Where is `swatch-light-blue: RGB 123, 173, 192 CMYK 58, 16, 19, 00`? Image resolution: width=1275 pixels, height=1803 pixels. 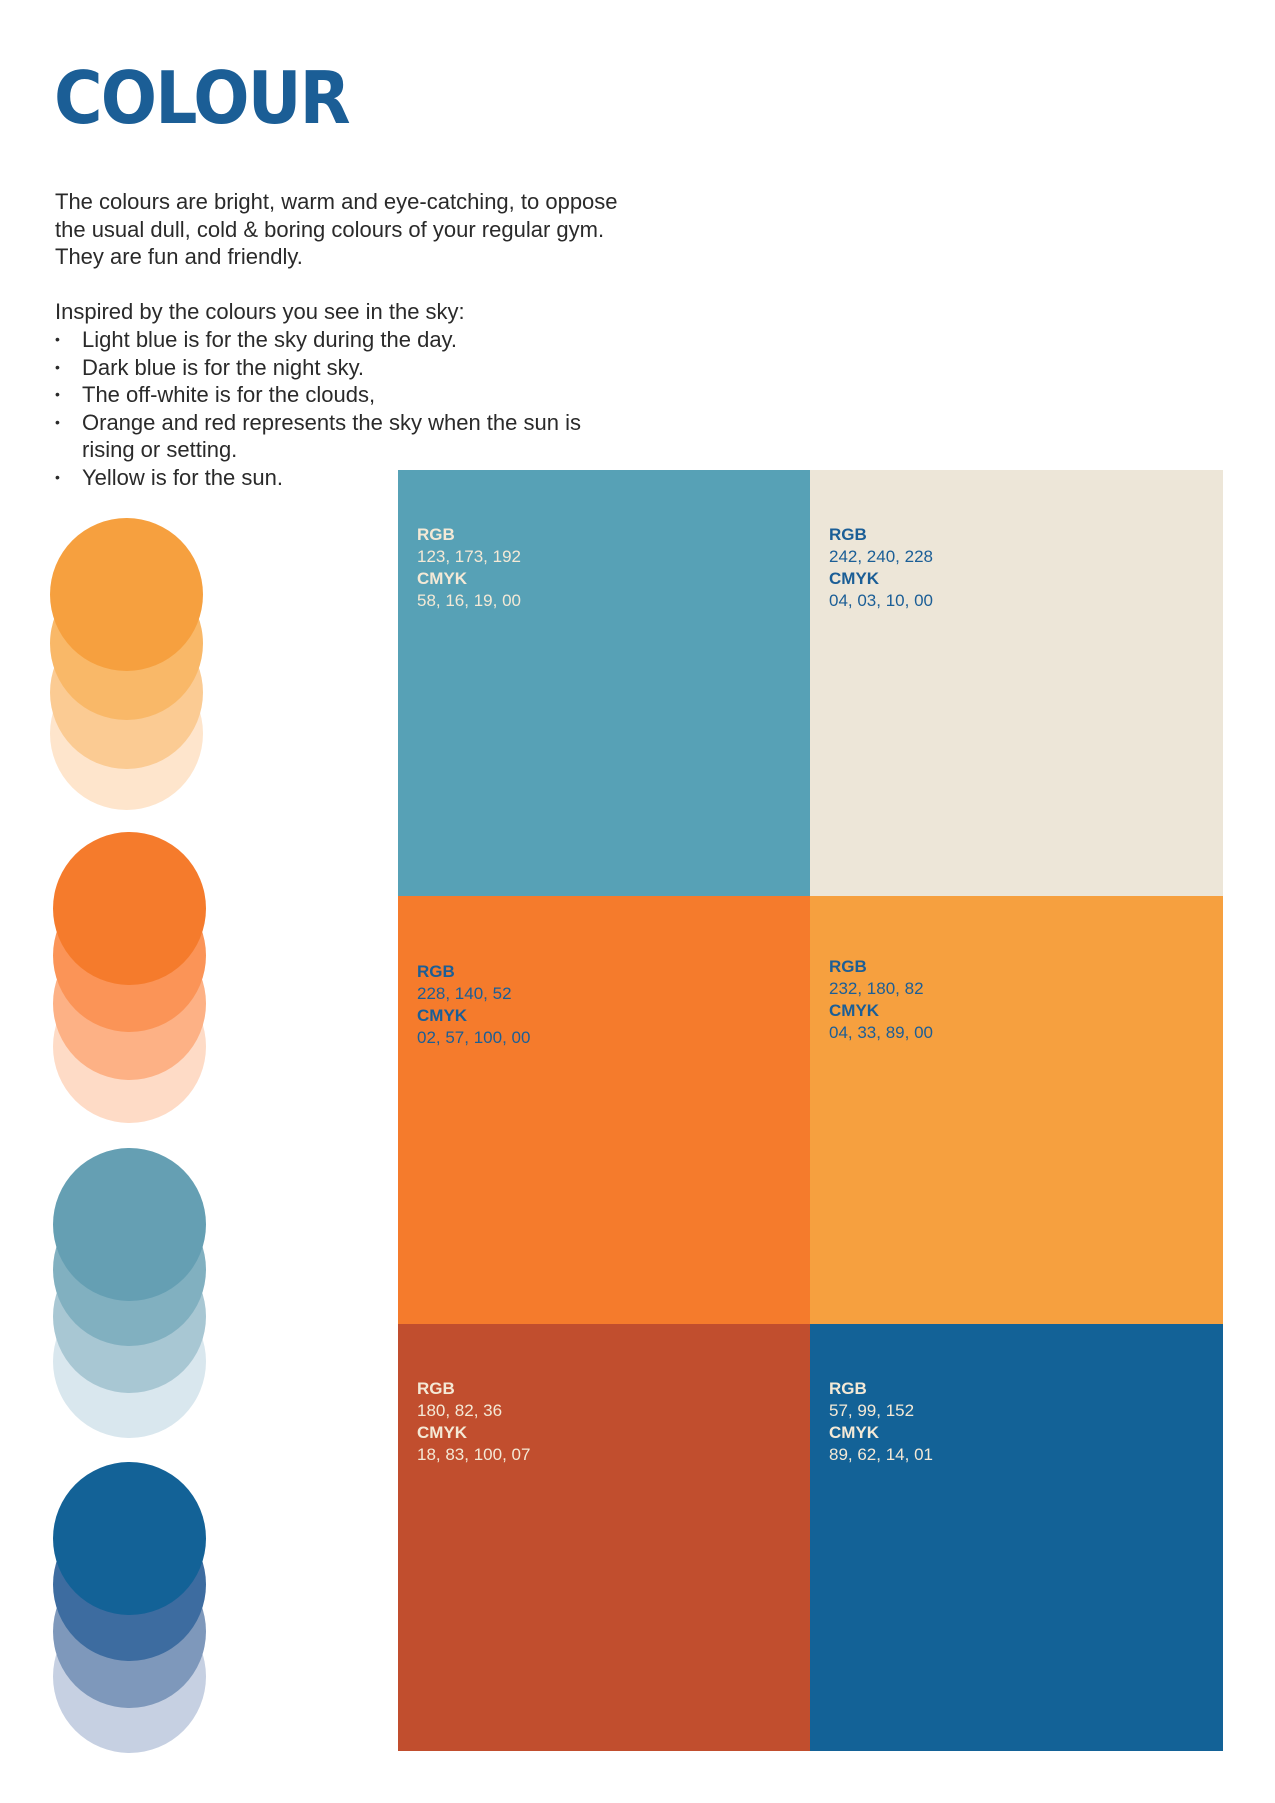 swatch-light-blue: RGB 123, 173, 192 CMYK 58, 16, 19, 00 is located at coordinates (604, 683).